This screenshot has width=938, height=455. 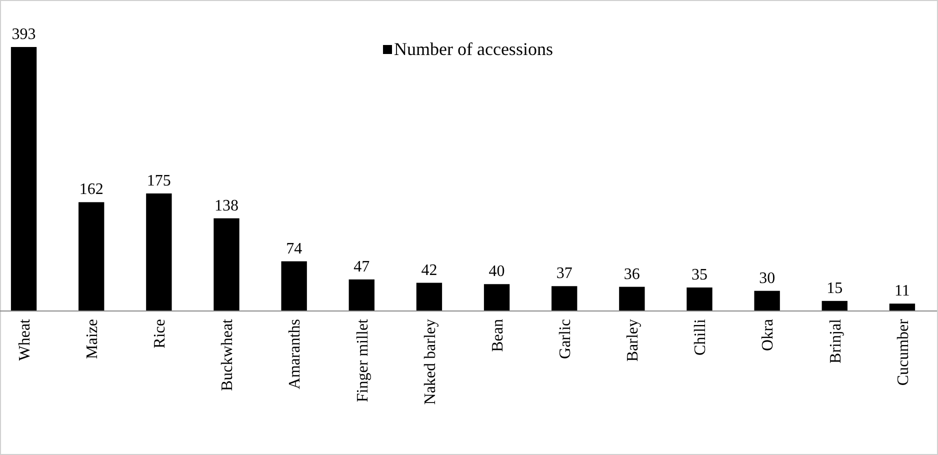 What do you see at coordinates (767, 278) in the screenshot?
I see `data-label: 30` at bounding box center [767, 278].